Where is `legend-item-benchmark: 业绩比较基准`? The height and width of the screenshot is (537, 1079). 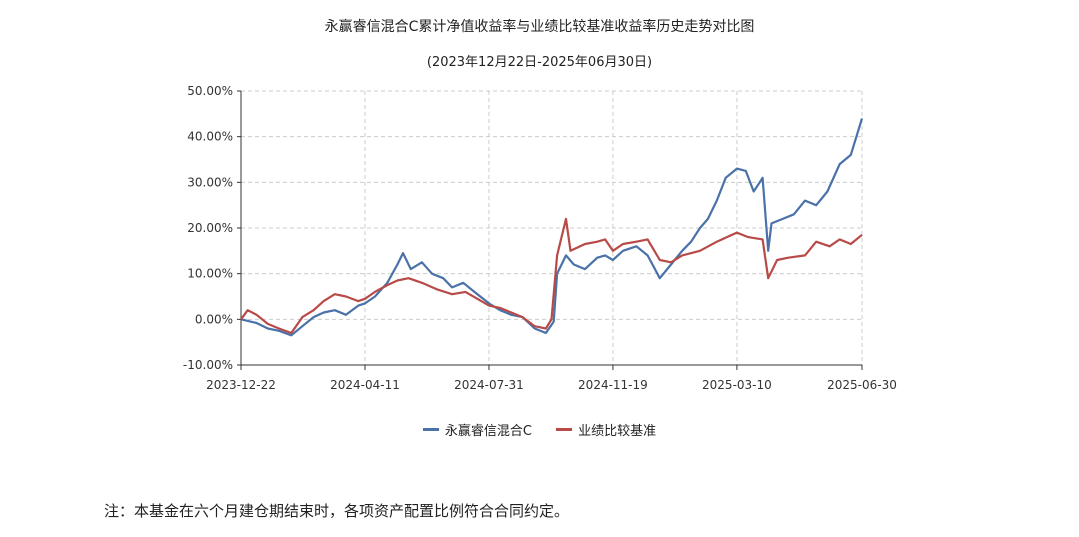
legend-item-benchmark: 业绩比较基准 is located at coordinates (606, 429).